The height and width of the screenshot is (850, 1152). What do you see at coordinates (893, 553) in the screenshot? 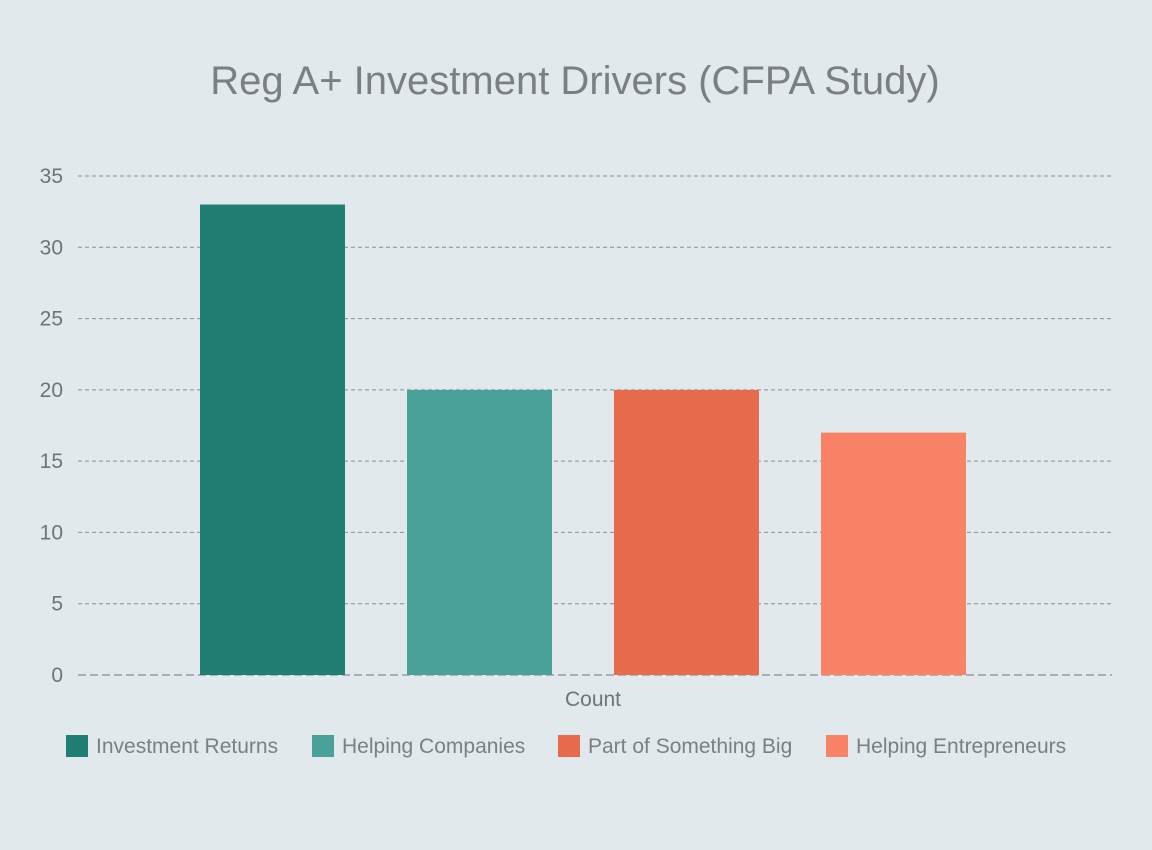
I see `bar-helping-entrepreneurs` at bounding box center [893, 553].